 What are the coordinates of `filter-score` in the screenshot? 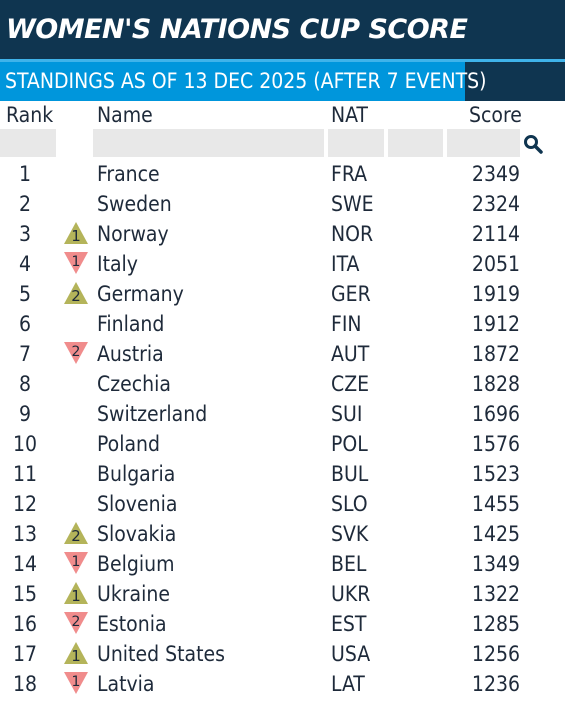 It's located at (483, 143).